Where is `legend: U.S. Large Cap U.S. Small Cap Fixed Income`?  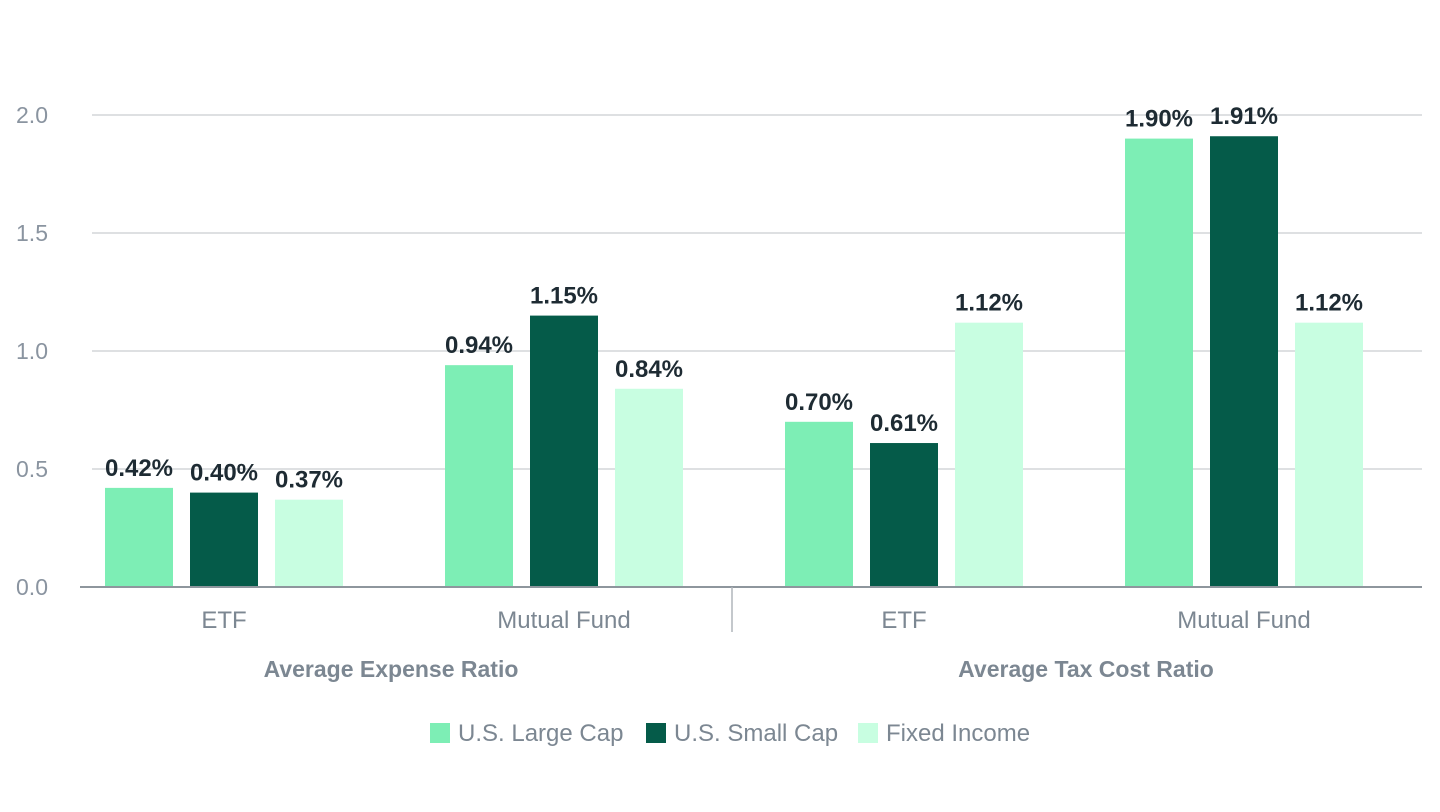
legend: U.S. Large Cap U.S. Small Cap Fixed Income is located at coordinates (730, 733).